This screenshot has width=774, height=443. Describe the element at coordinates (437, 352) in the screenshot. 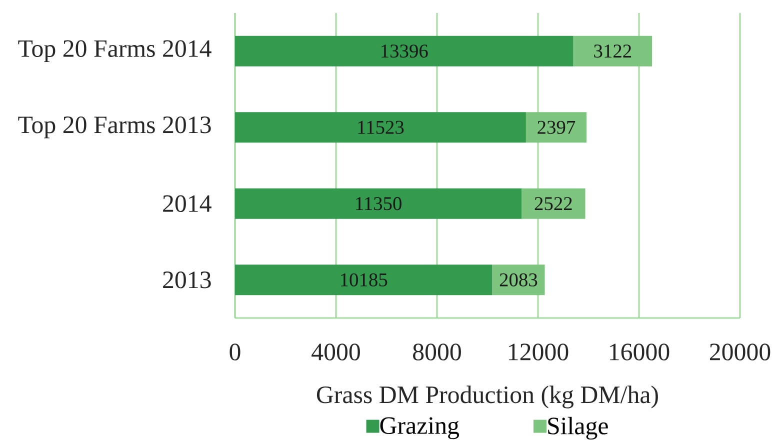

I see `x-tick-label: 8000` at that location.